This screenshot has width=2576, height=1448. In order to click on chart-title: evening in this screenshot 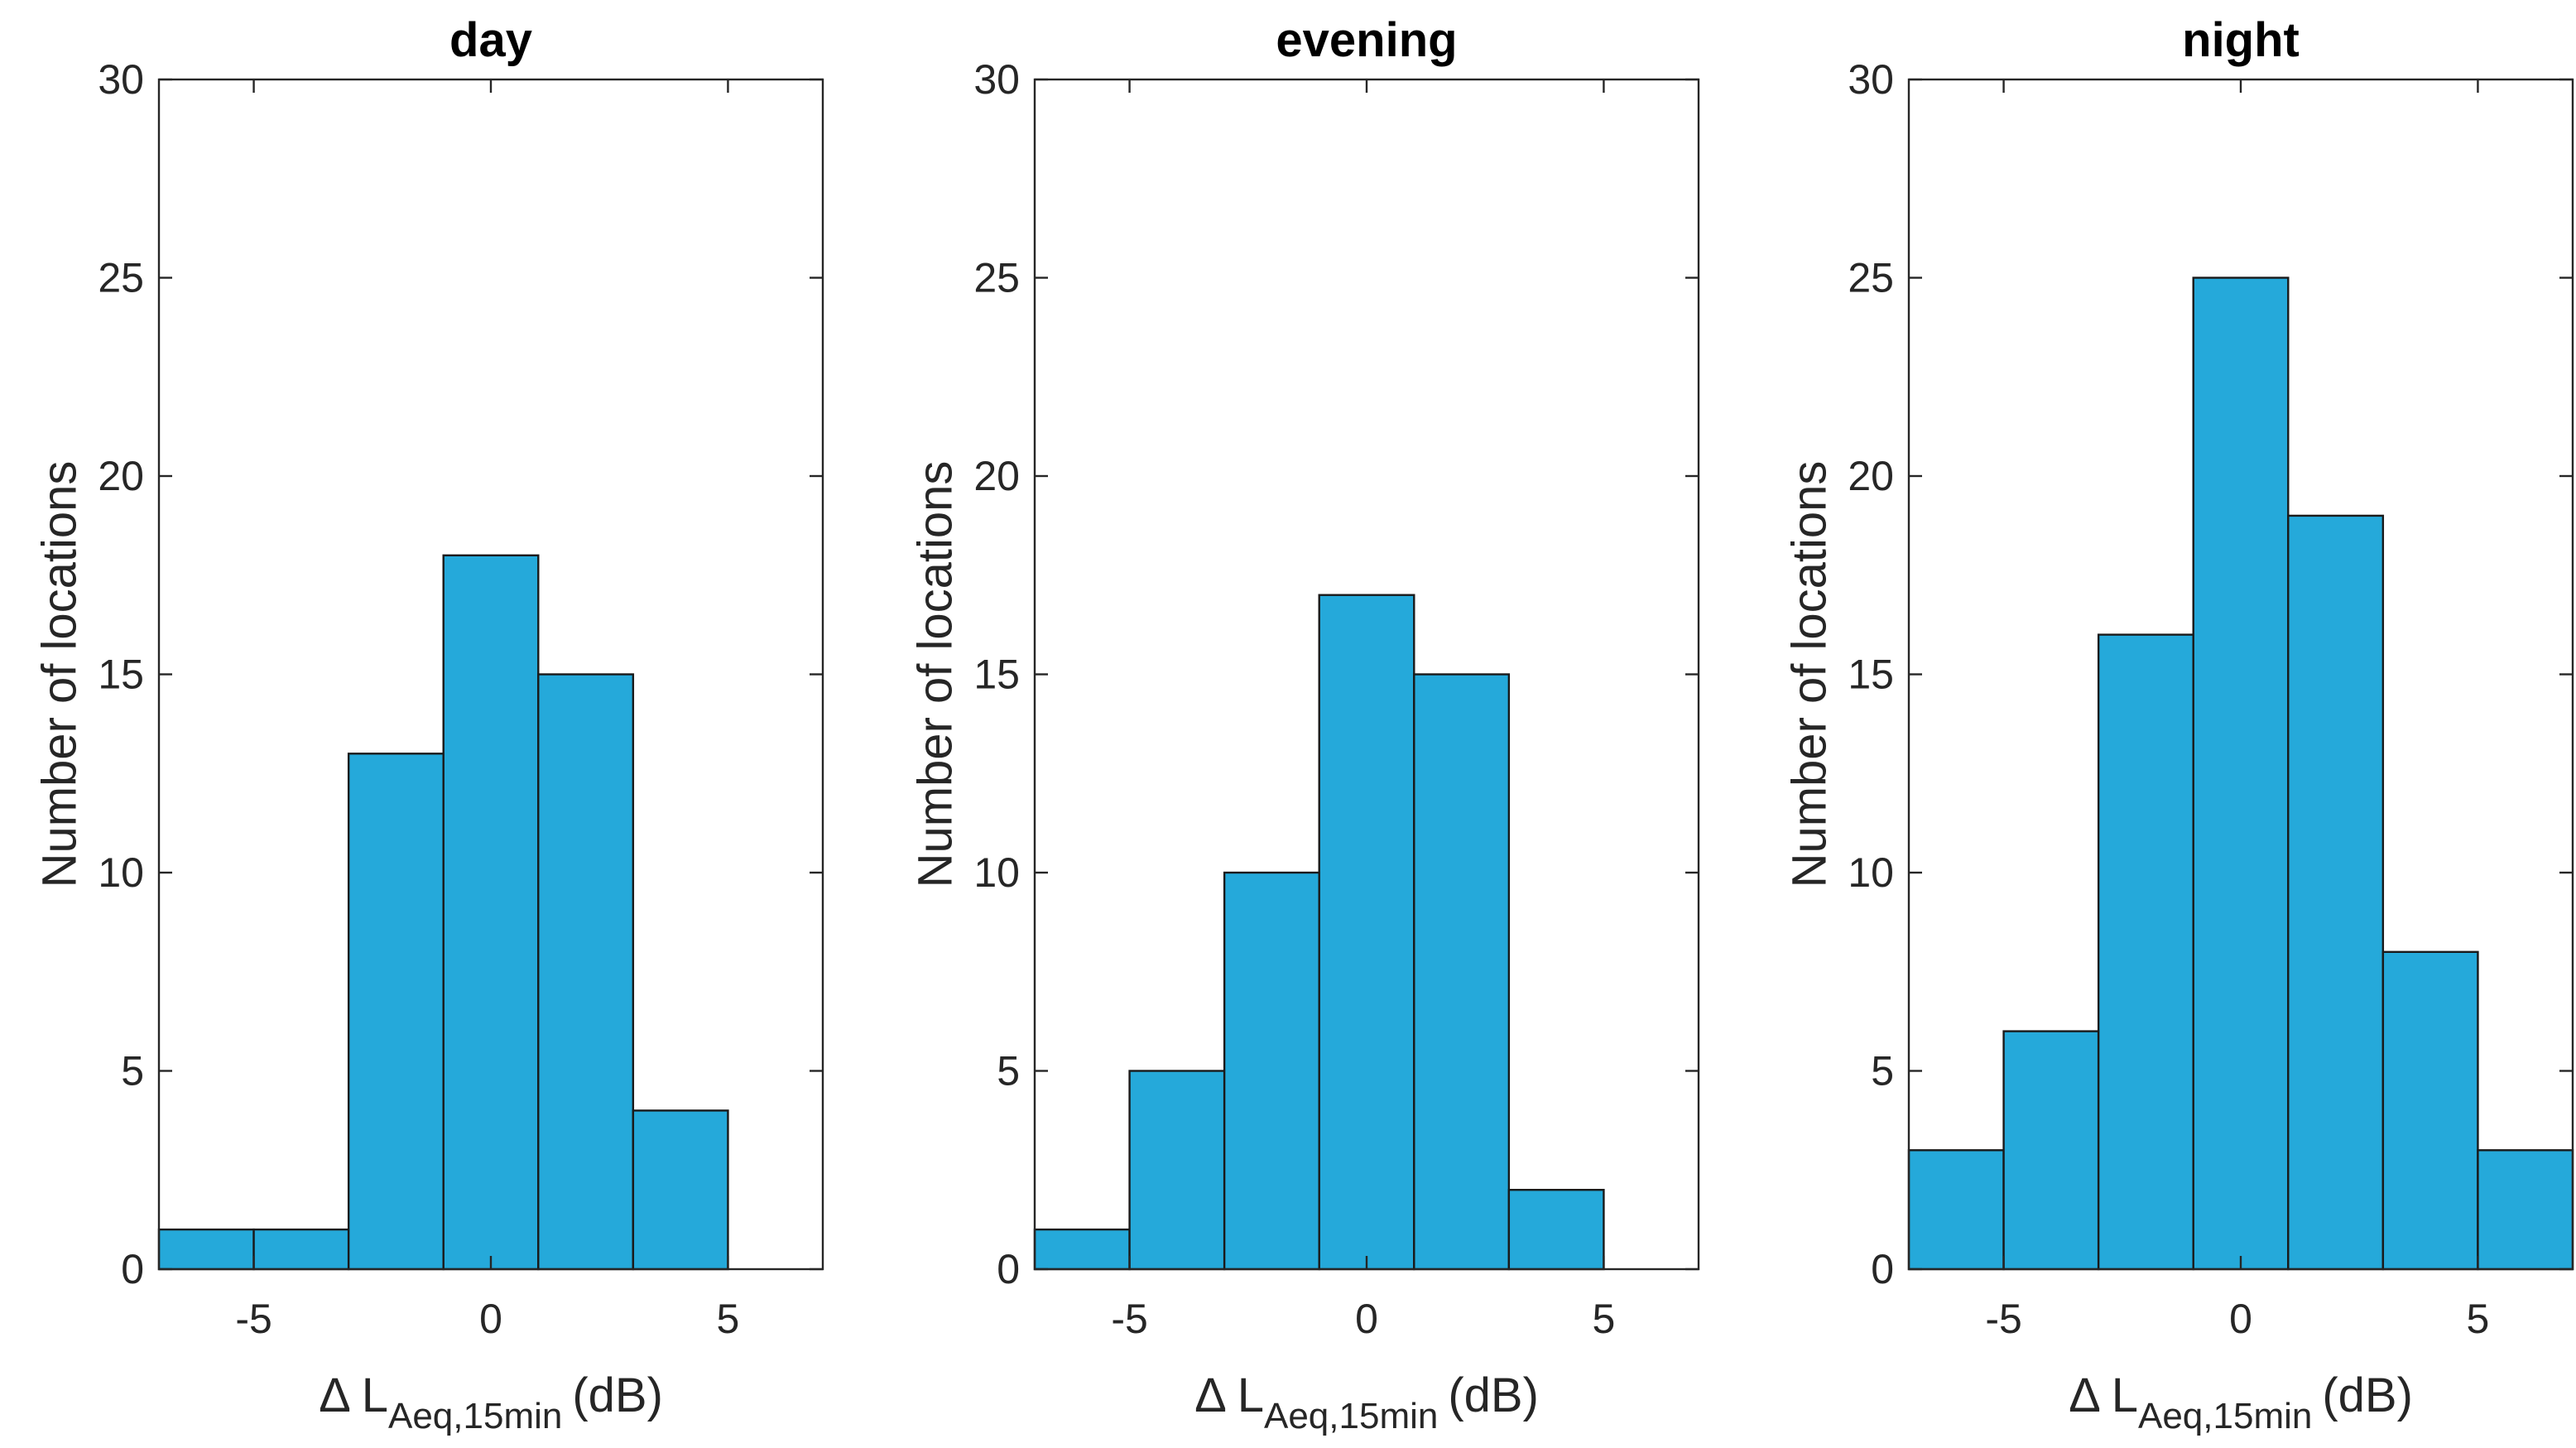, I will do `click(1366, 40)`.